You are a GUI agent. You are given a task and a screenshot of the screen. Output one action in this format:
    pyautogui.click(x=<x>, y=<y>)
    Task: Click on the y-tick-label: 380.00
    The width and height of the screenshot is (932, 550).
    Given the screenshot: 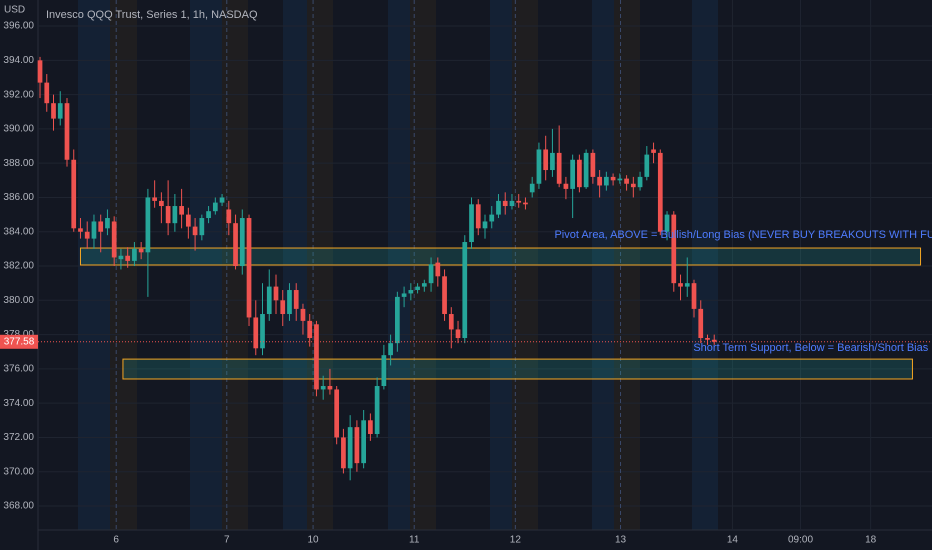 What is the action you would take?
    pyautogui.click(x=18, y=300)
    